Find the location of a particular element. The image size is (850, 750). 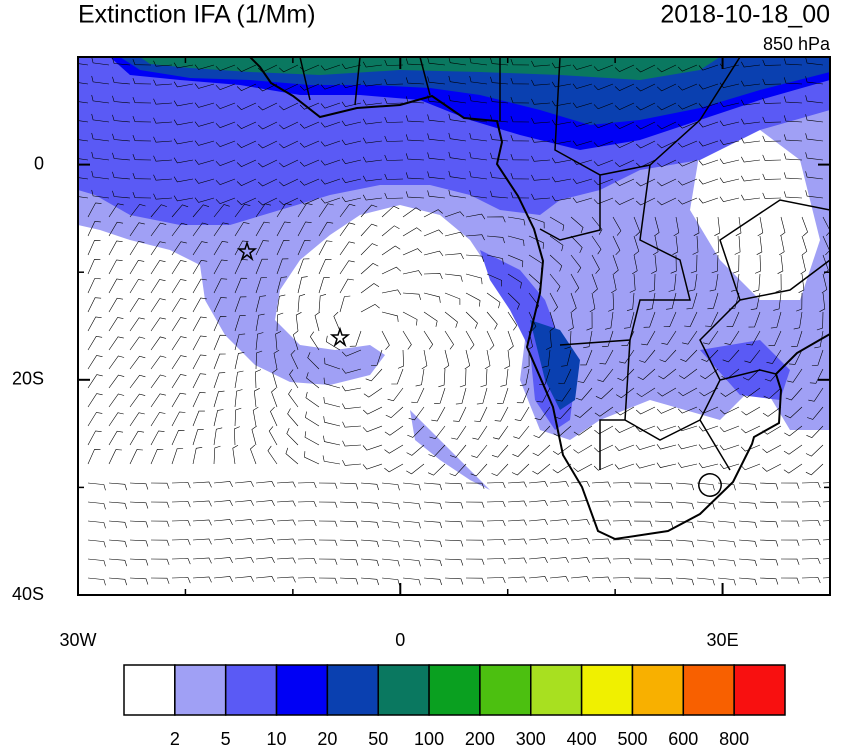

colorbar-box is located at coordinates (403, 690).